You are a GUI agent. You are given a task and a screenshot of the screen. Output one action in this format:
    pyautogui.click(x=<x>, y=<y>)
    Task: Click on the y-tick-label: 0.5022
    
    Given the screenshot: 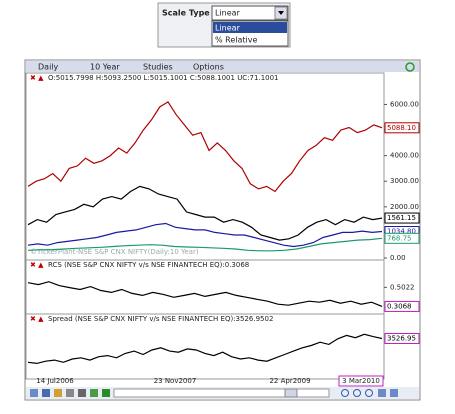 What is the action you would take?
    pyautogui.click(x=402, y=287)
    